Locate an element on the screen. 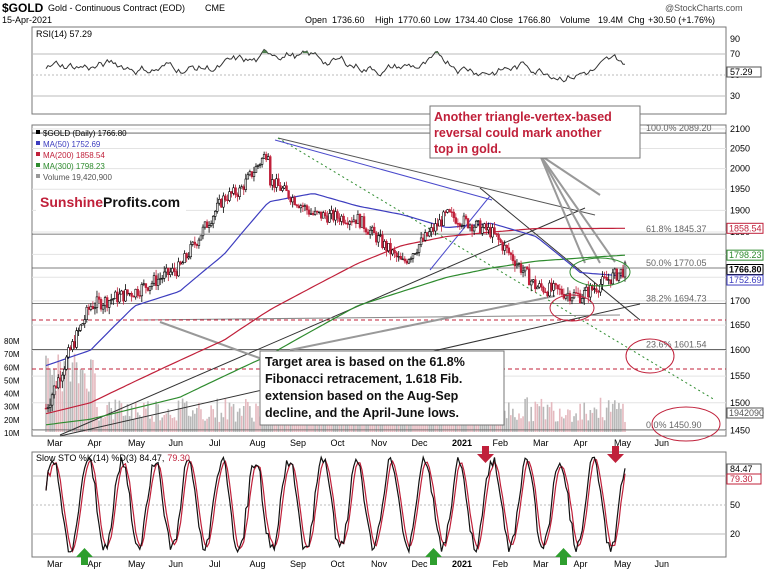 The image size is (765, 572). volume-tick: 30M is located at coordinates (12, 407).